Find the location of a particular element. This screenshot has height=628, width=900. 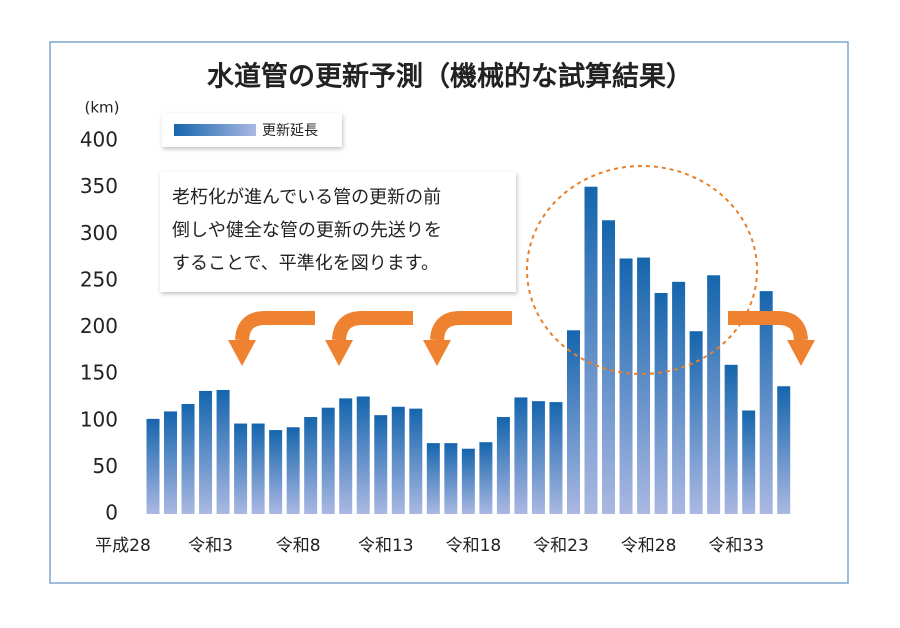

x-tick-label: 令和3 is located at coordinates (210, 546).